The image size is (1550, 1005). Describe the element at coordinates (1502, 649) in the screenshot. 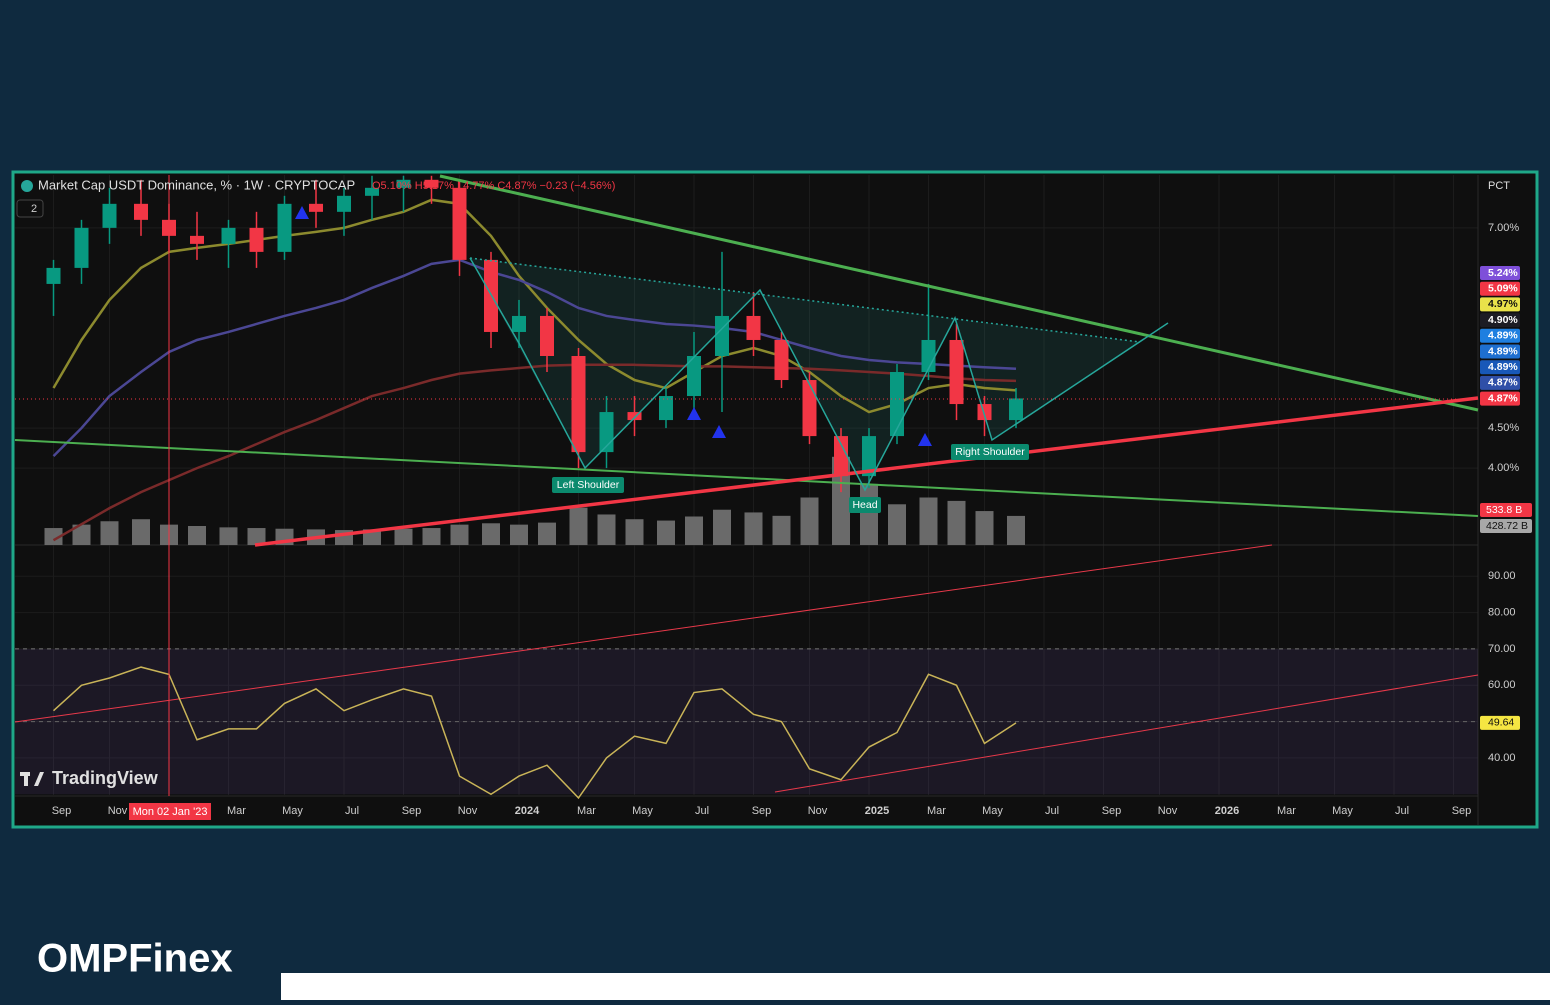

I see `y-tick-label: 70.00` at that location.